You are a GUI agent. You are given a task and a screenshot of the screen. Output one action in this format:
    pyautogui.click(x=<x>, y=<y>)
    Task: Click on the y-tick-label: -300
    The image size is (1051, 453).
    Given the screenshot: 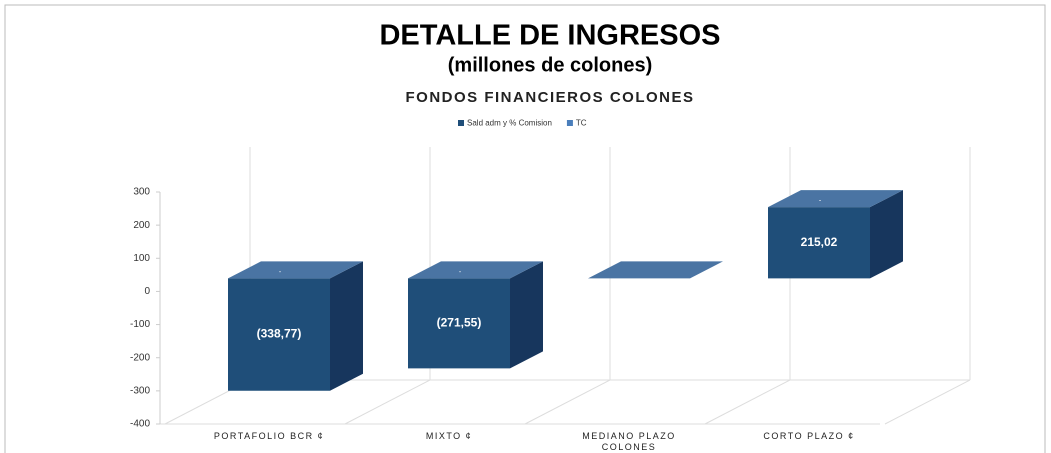 What is the action you would take?
    pyautogui.click(x=140, y=390)
    